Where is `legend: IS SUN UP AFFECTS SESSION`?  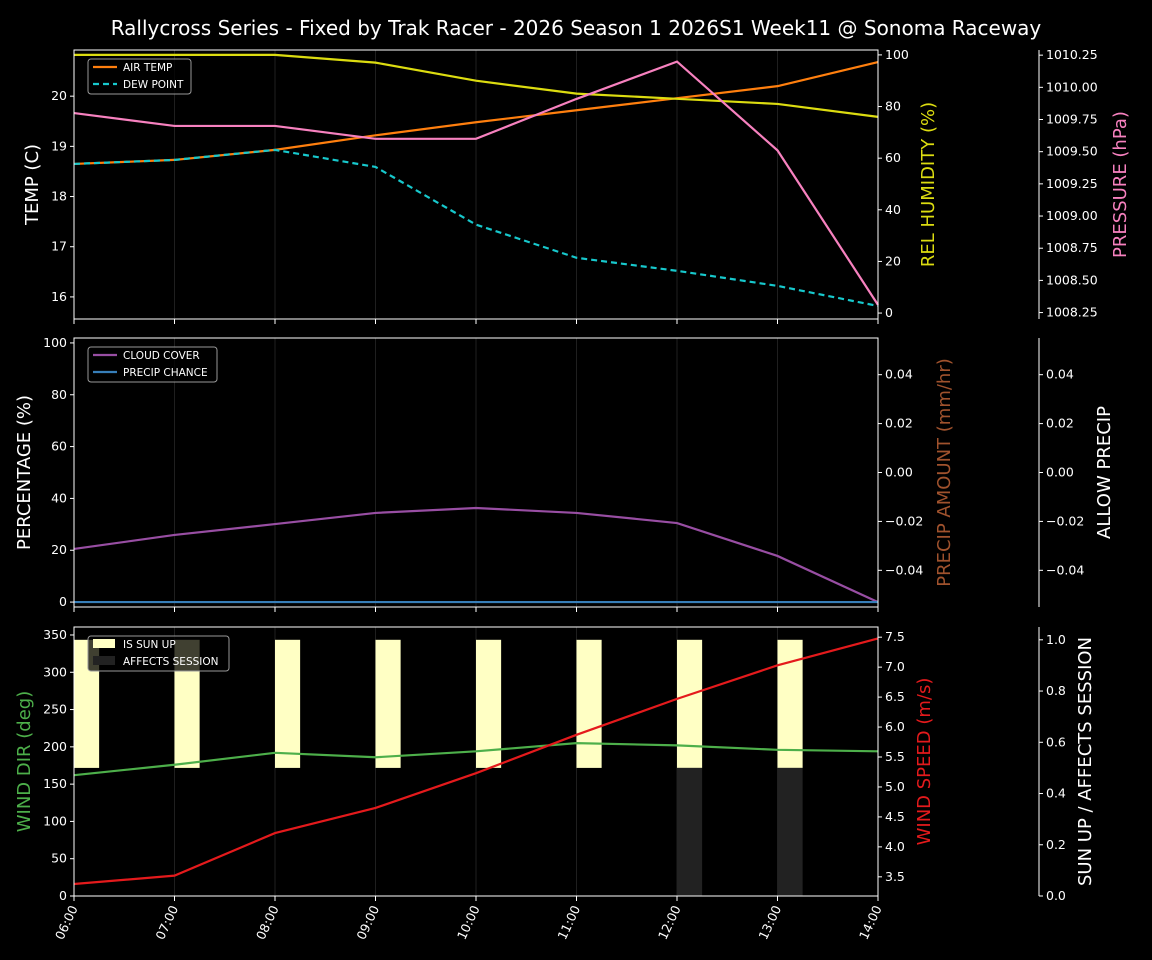
legend: IS SUN UP AFFECTS SESSION is located at coordinates (158, 653).